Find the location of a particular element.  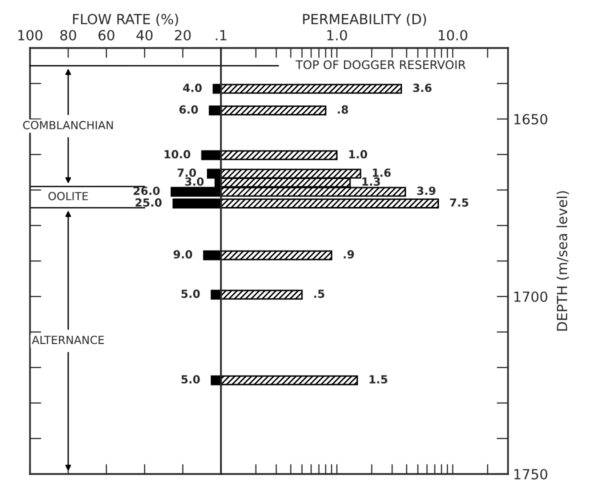

ref-line-label: TOP OF DOGGER RESERVOIR is located at coordinates (381, 65).